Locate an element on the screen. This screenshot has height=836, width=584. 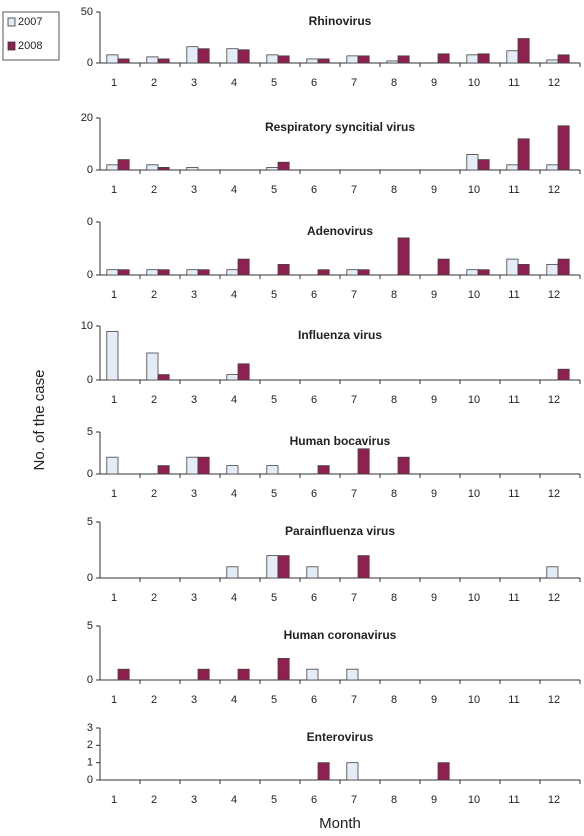
y-tick-label: 2 is located at coordinates (90, 745).